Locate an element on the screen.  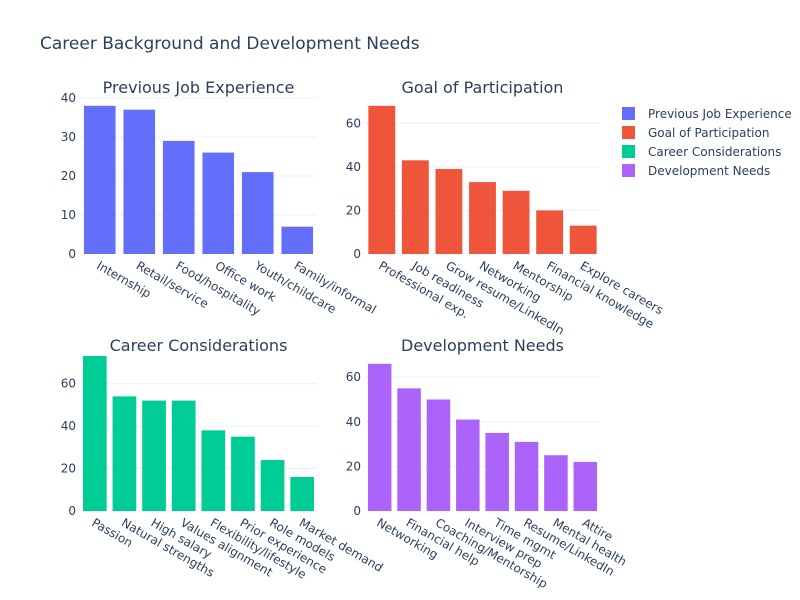
bar-high-salary is located at coordinates (154, 455).